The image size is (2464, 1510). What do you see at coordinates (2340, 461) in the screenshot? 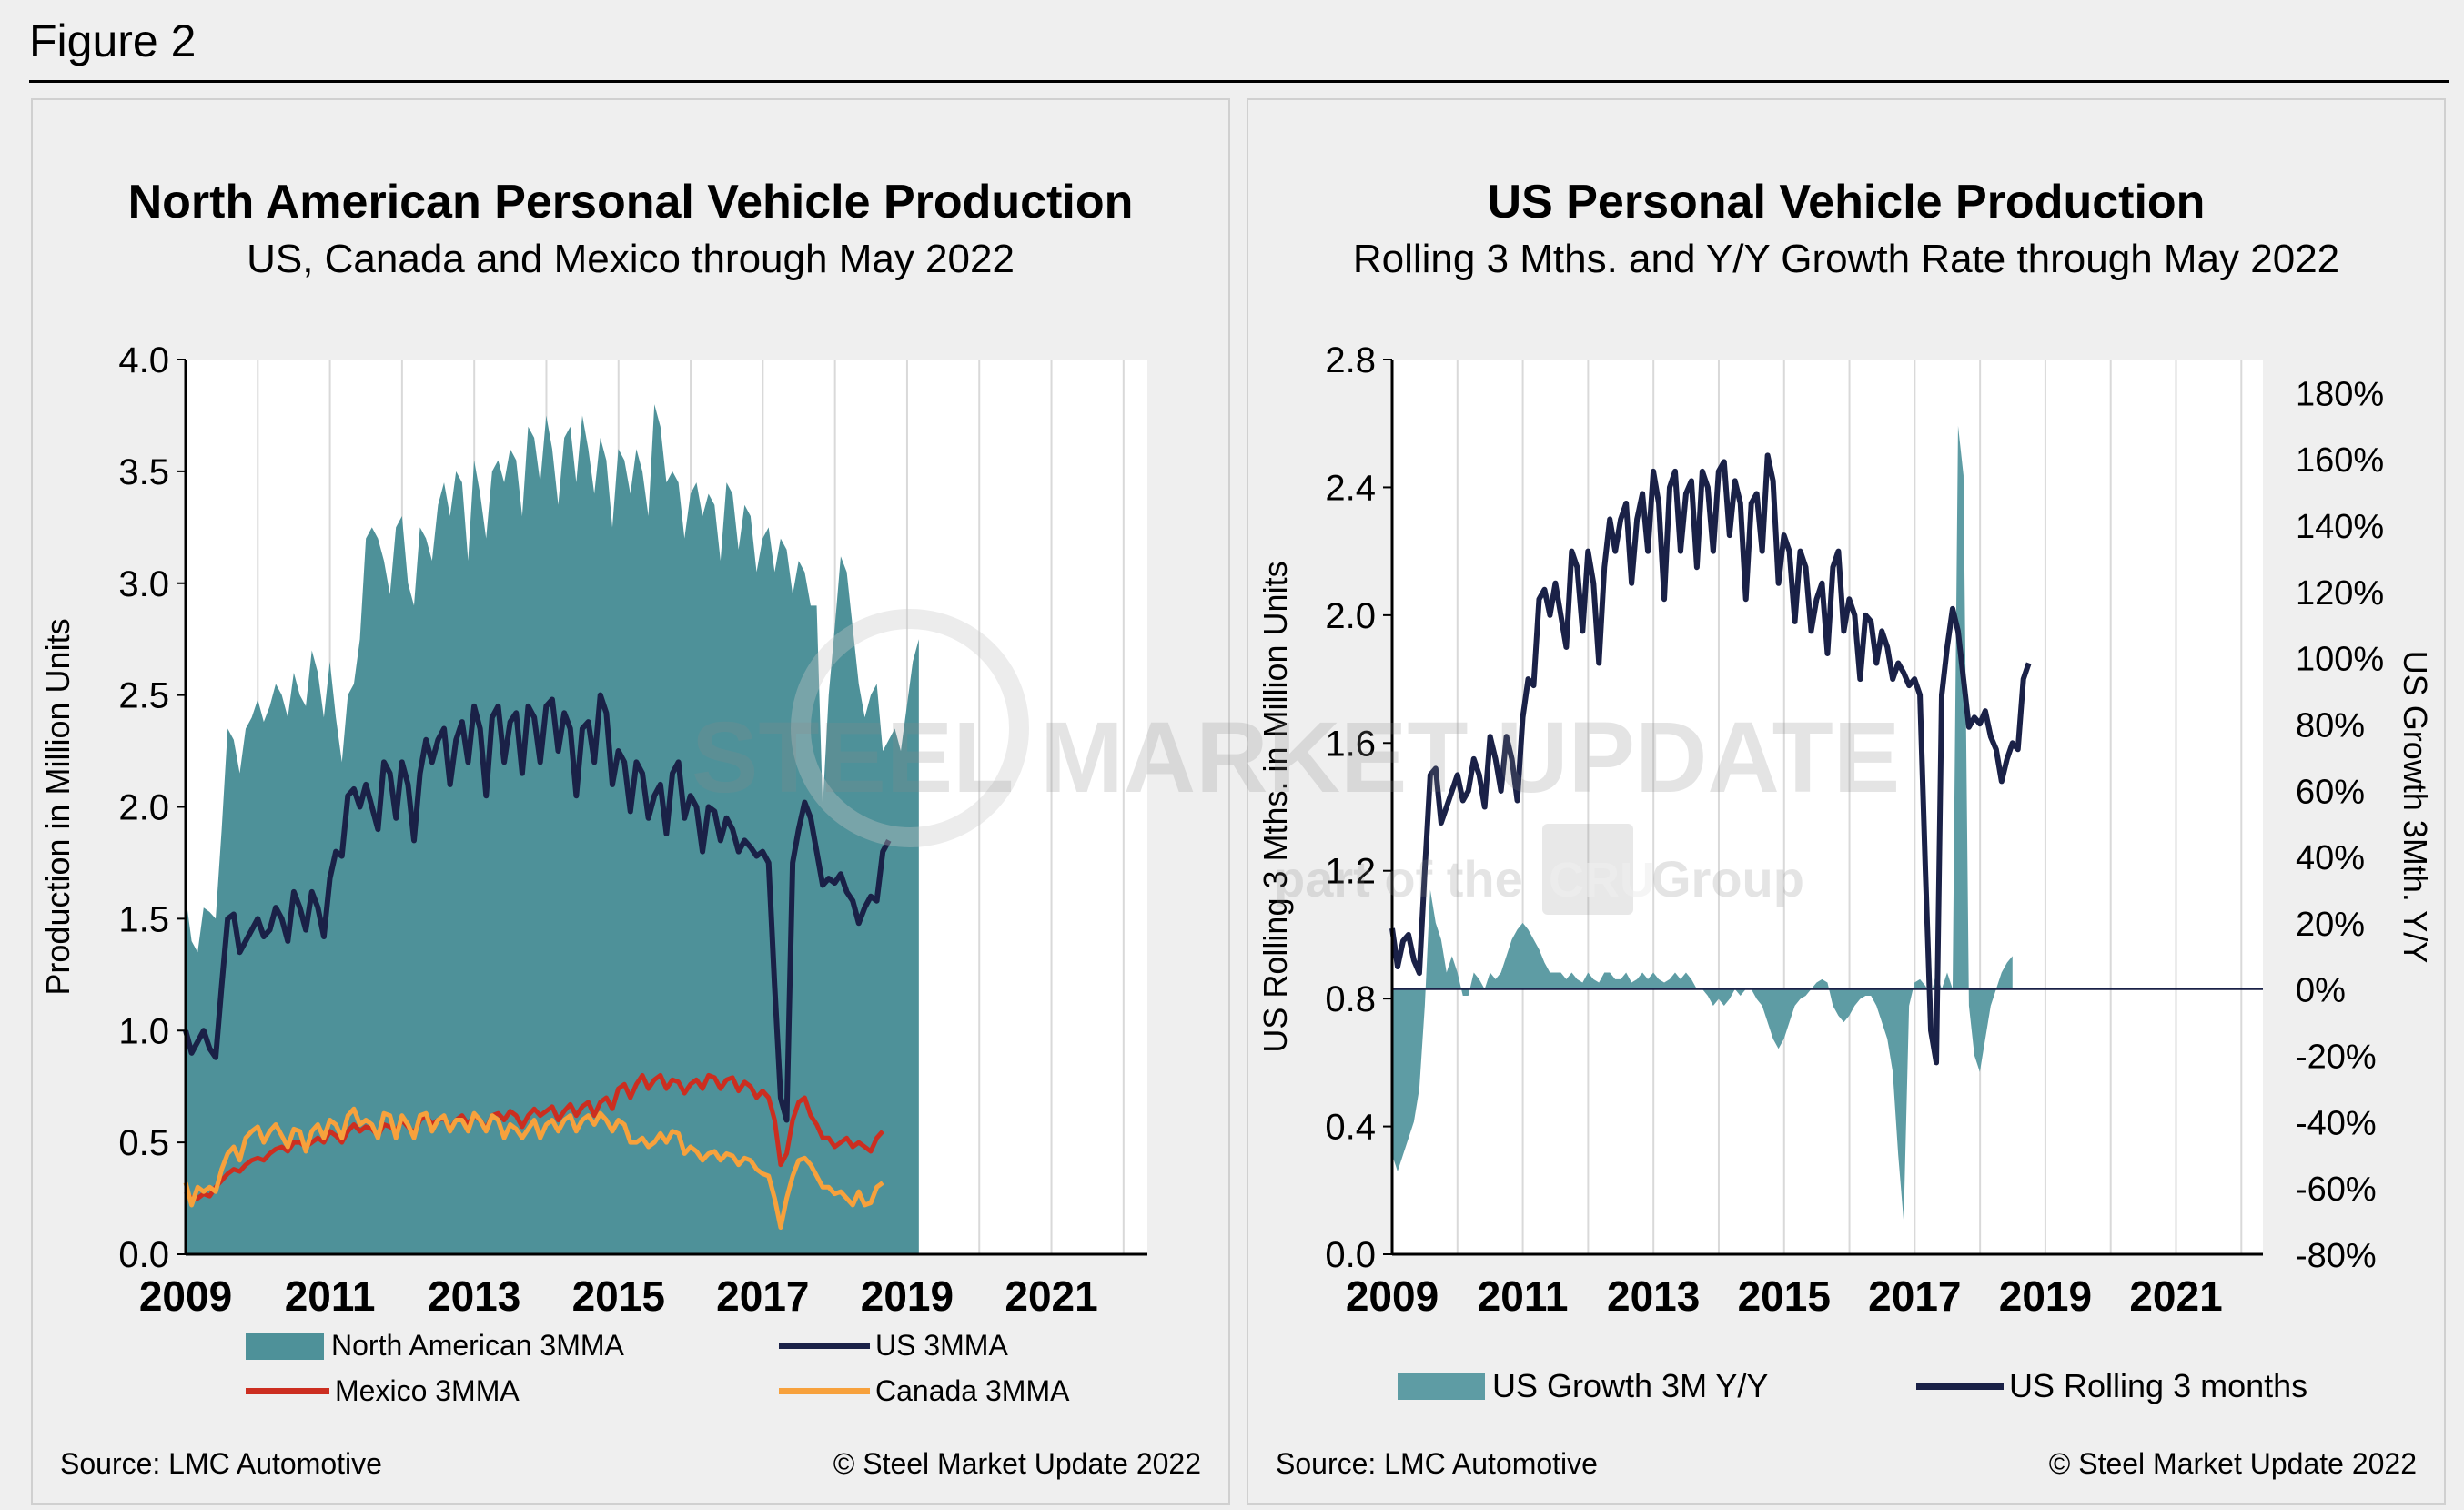
I see `y2-tick-label: 160%` at bounding box center [2340, 461].